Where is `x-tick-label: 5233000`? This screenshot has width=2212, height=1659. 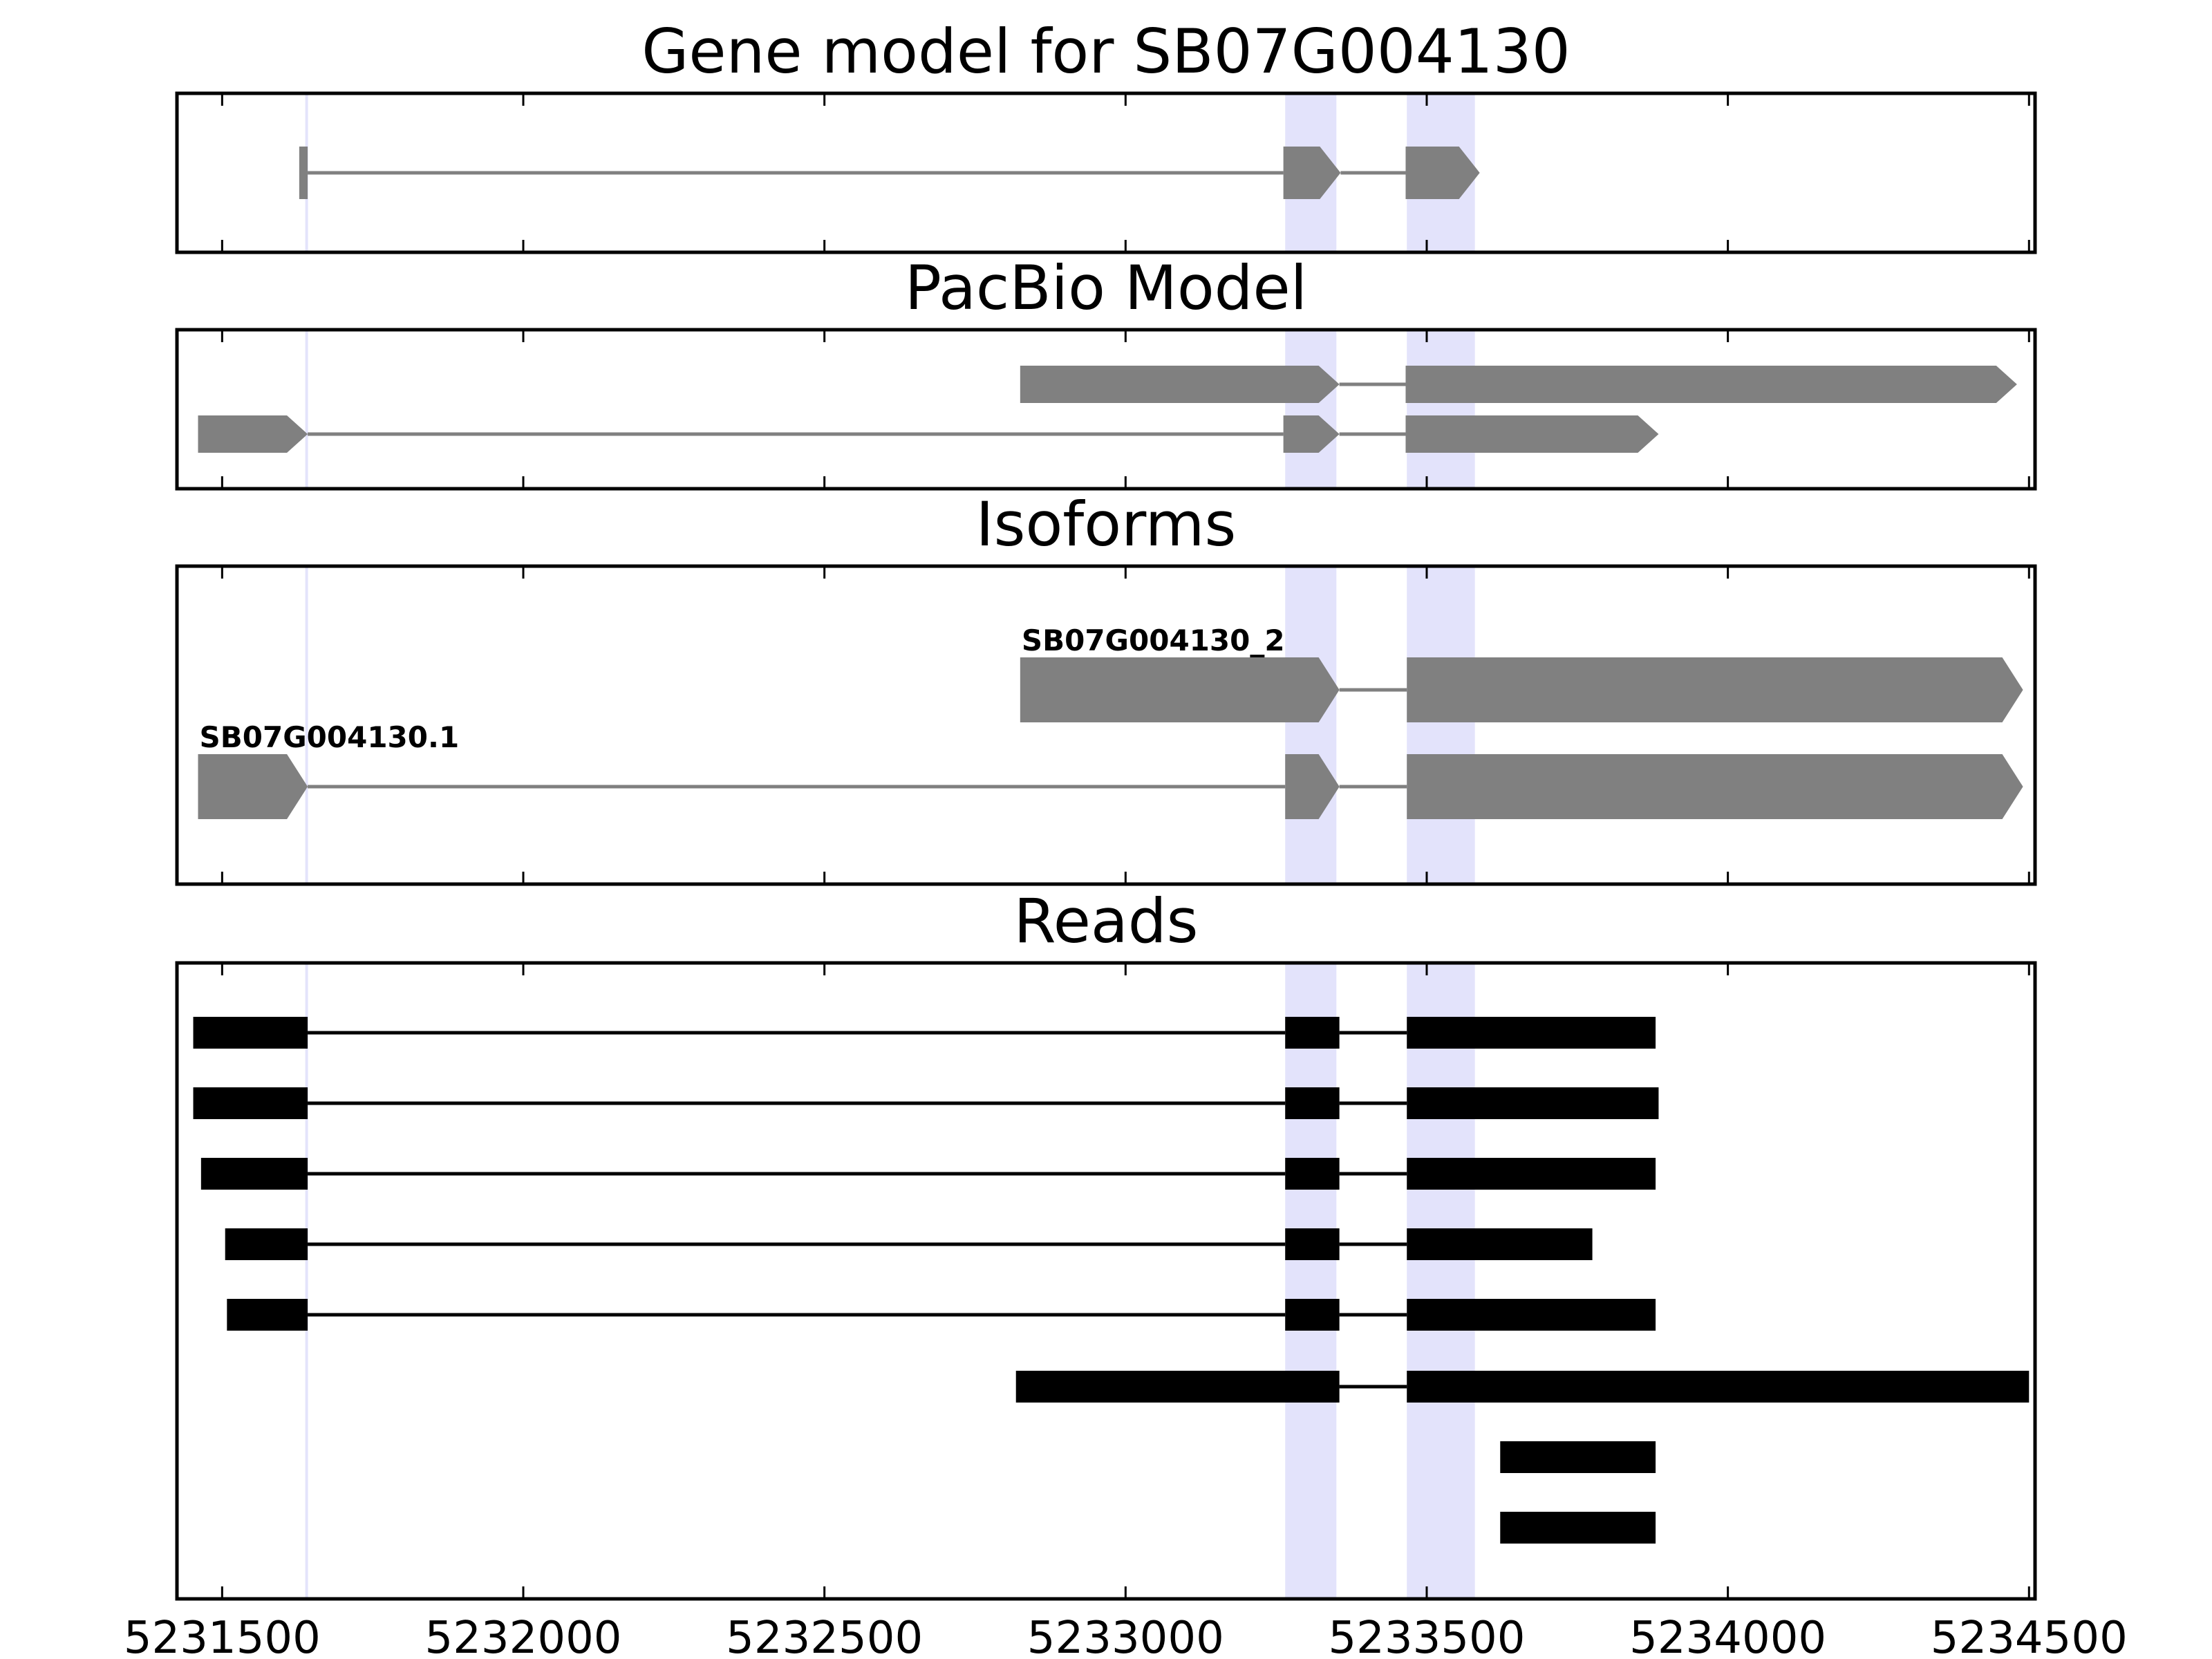
x-tick-label: 5233000 is located at coordinates (1125, 1636).